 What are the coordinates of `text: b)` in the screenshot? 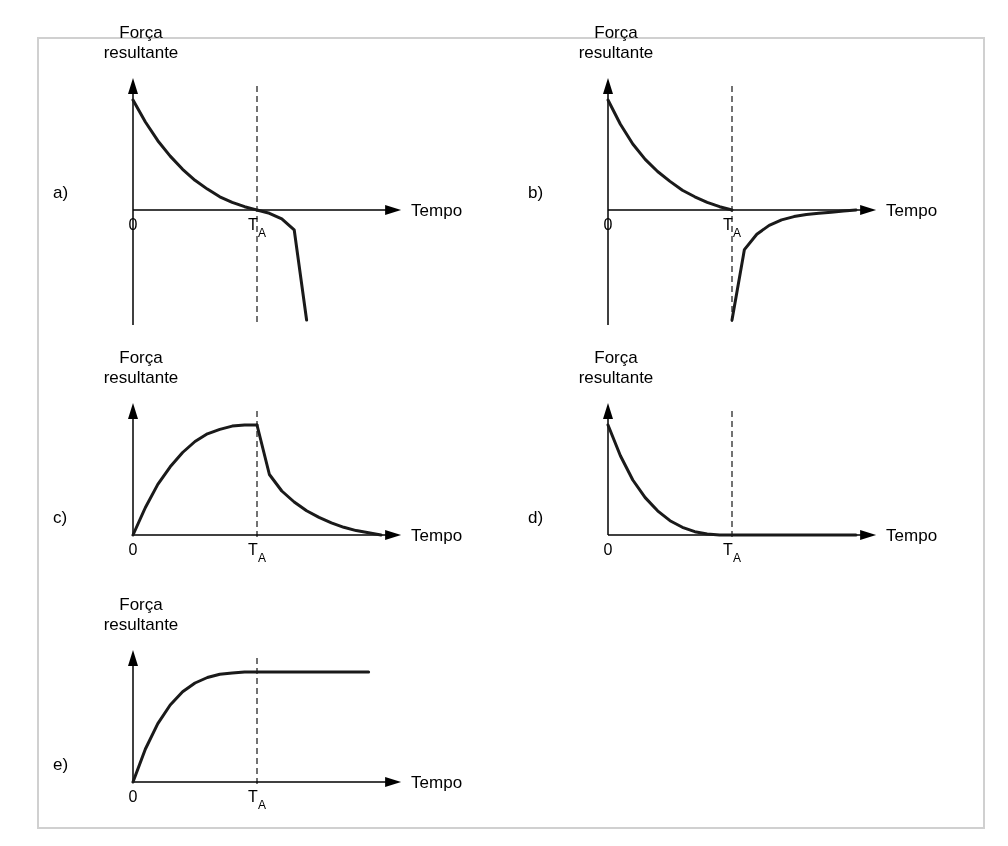 It's located at (536, 192).